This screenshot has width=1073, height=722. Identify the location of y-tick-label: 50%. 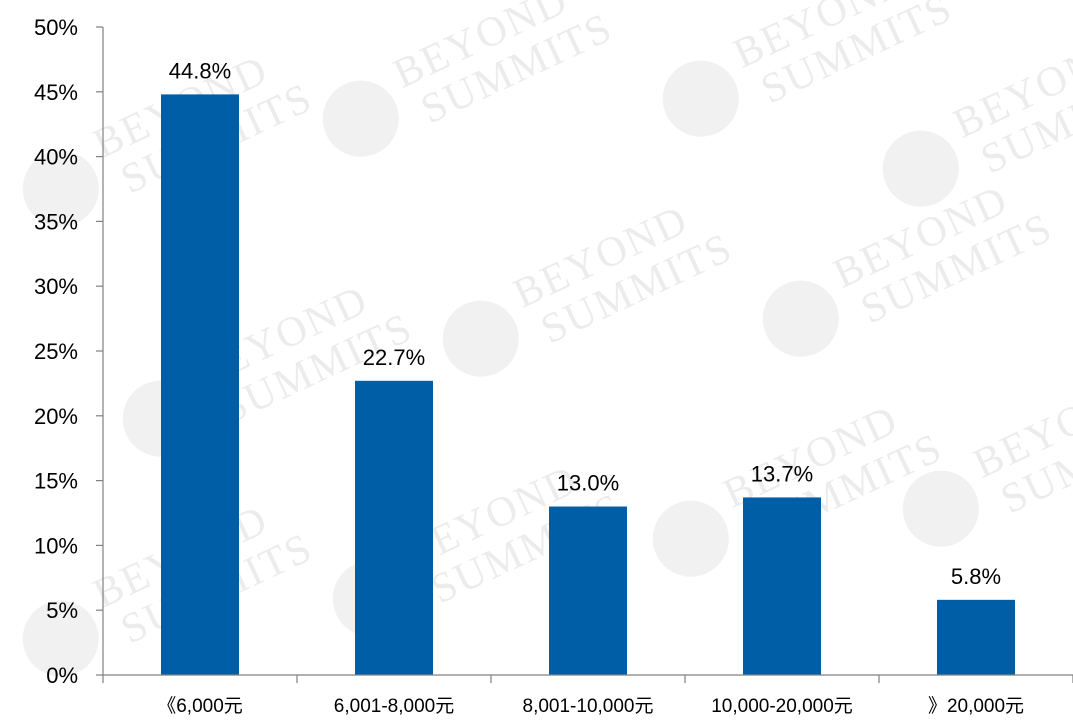
(56, 27).